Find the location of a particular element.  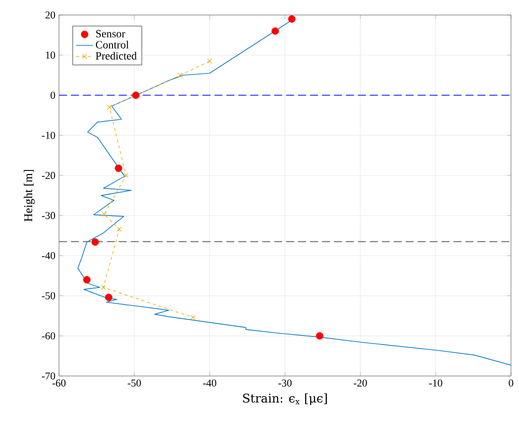

x-tick-label: -40 is located at coordinates (209, 383).